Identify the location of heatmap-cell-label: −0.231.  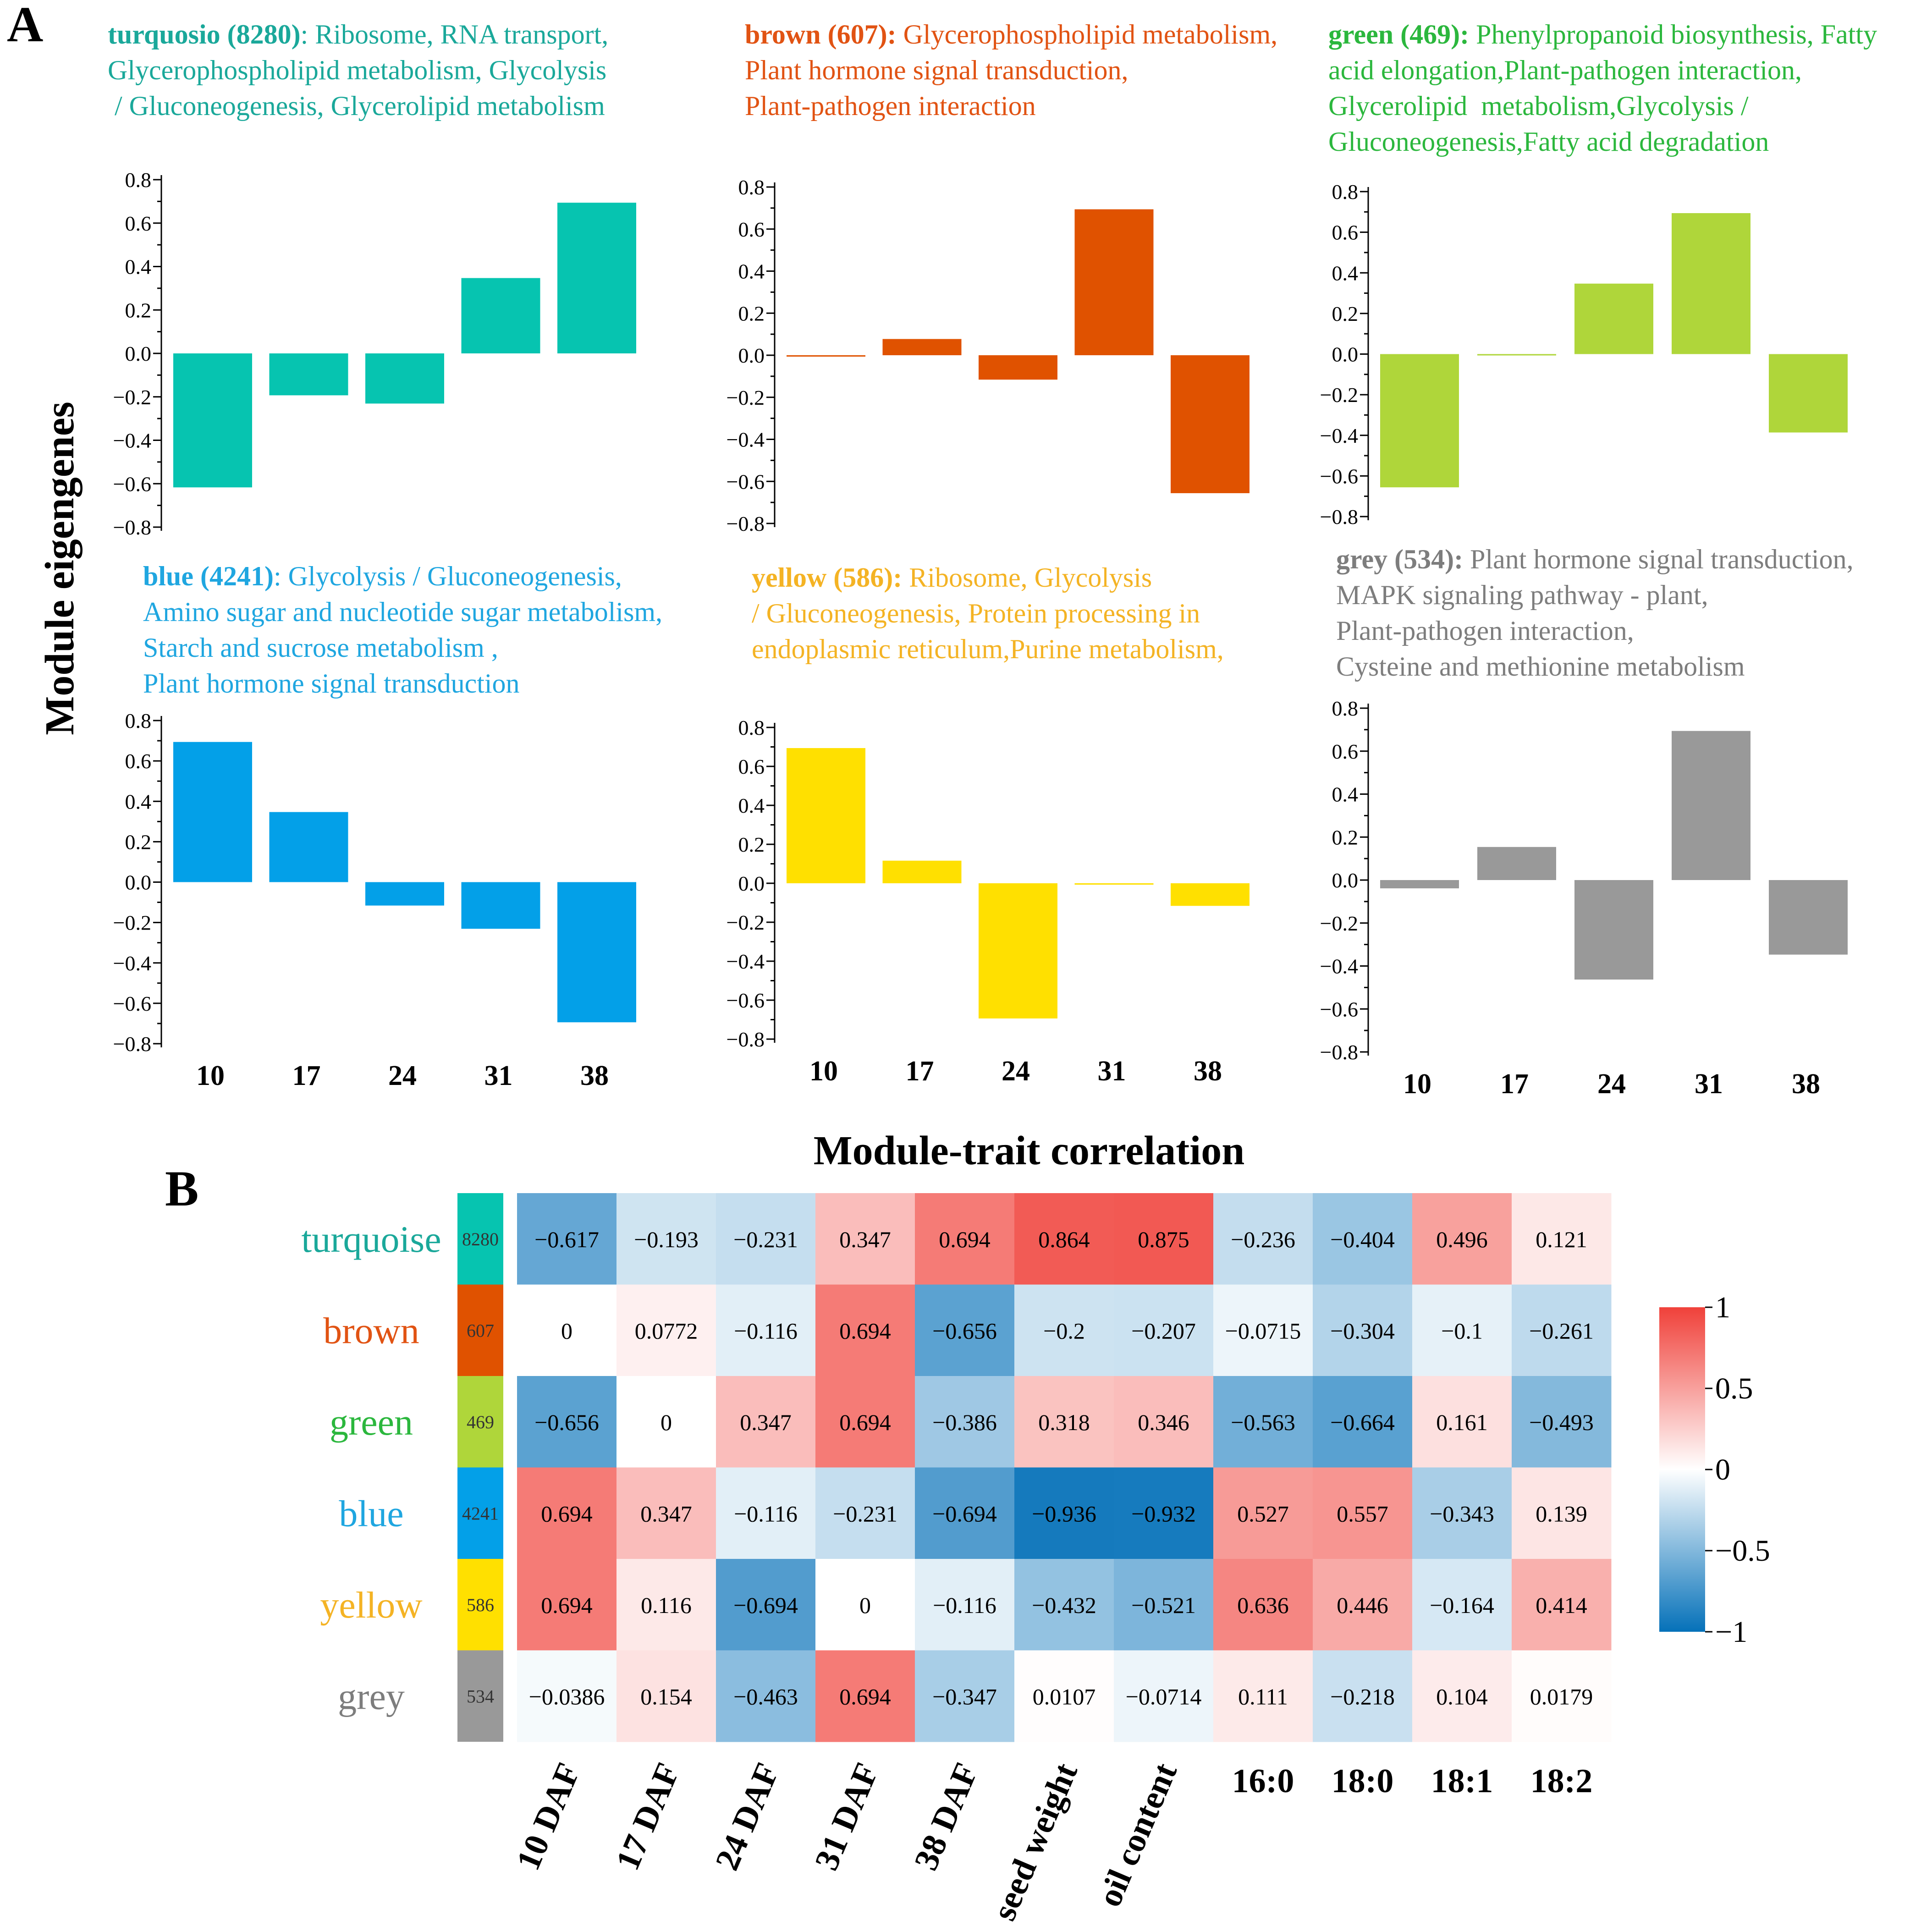
(765, 1239).